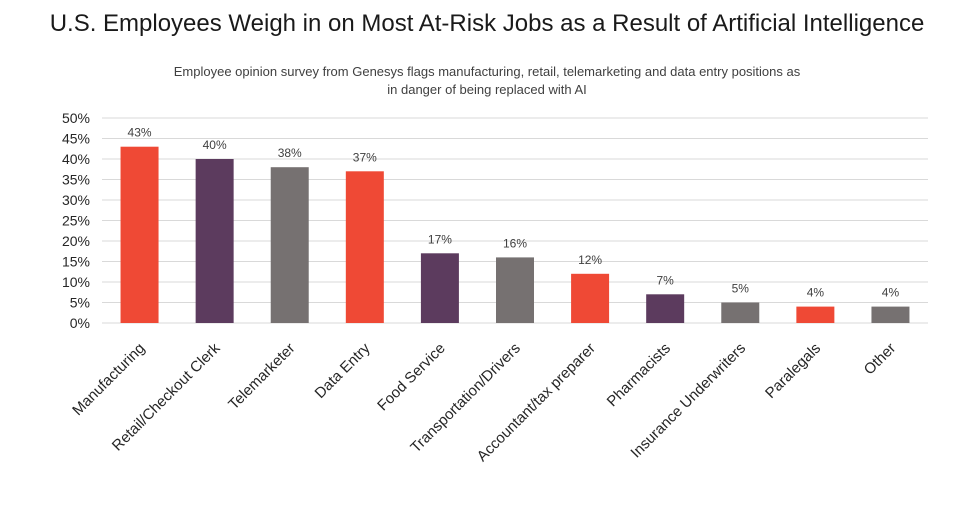 This screenshot has height=505, width=974. I want to click on chart-subtitle-line-2: in danger of being replaced with AI, so click(487, 89).